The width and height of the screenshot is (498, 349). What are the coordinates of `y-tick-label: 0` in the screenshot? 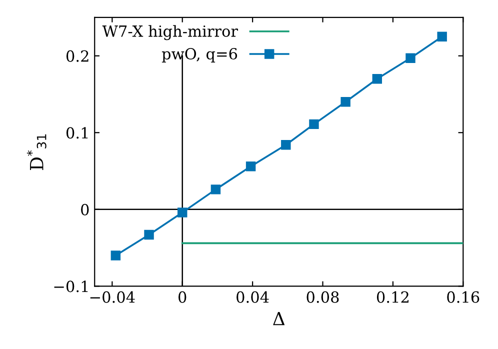 It's located at (85, 210).